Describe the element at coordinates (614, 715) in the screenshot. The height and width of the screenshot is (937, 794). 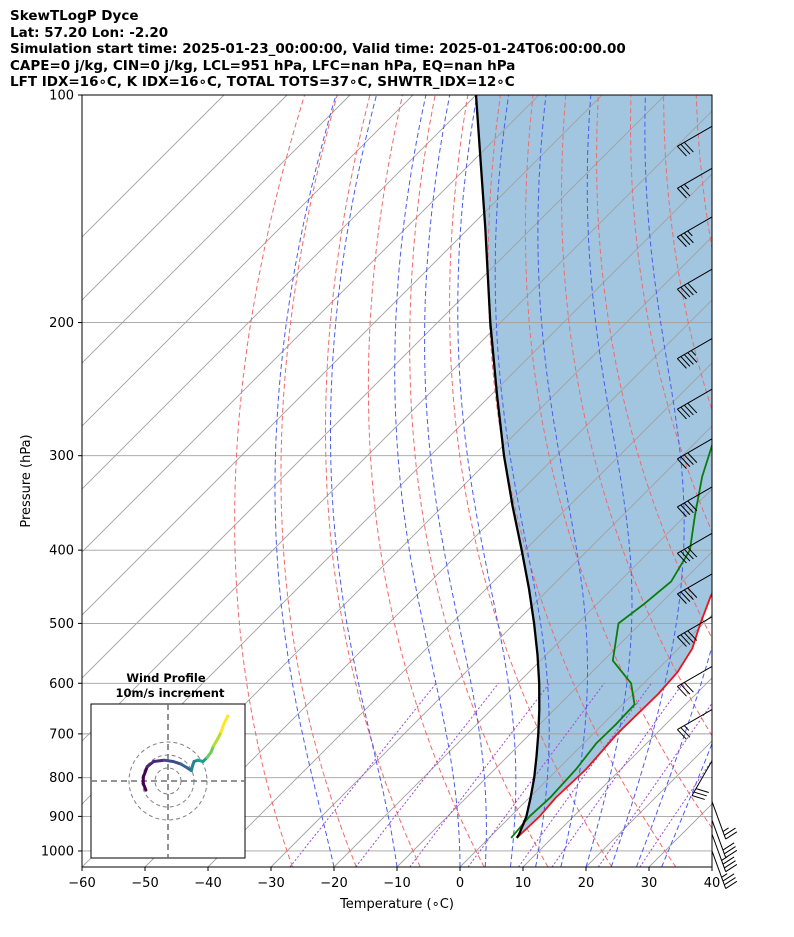
I see `temperature-line` at that location.